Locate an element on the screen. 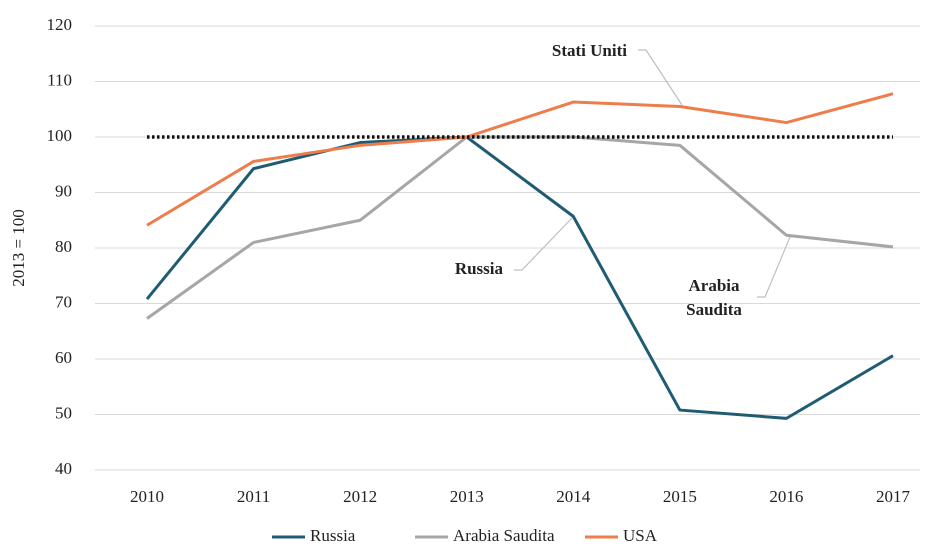  x-tick-label: 2017 is located at coordinates (893, 496).